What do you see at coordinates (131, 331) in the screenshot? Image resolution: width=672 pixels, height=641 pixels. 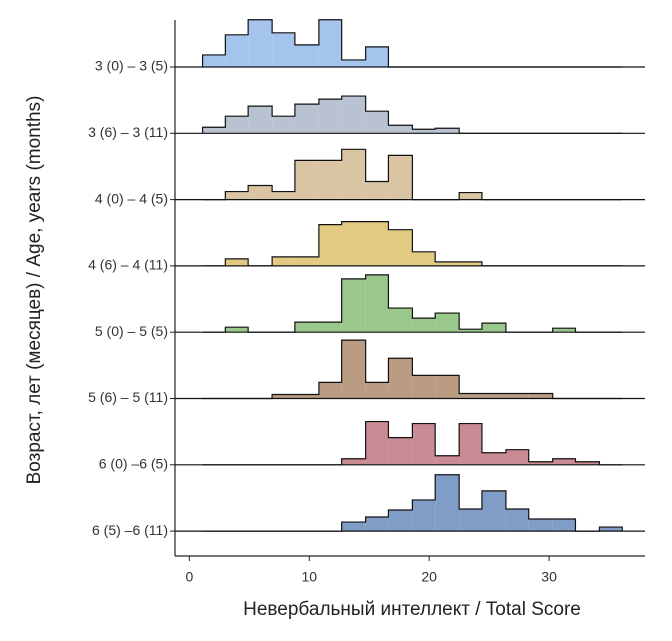 I see `y-tick-label: 5 (0) – 5 (5)` at bounding box center [131, 331].